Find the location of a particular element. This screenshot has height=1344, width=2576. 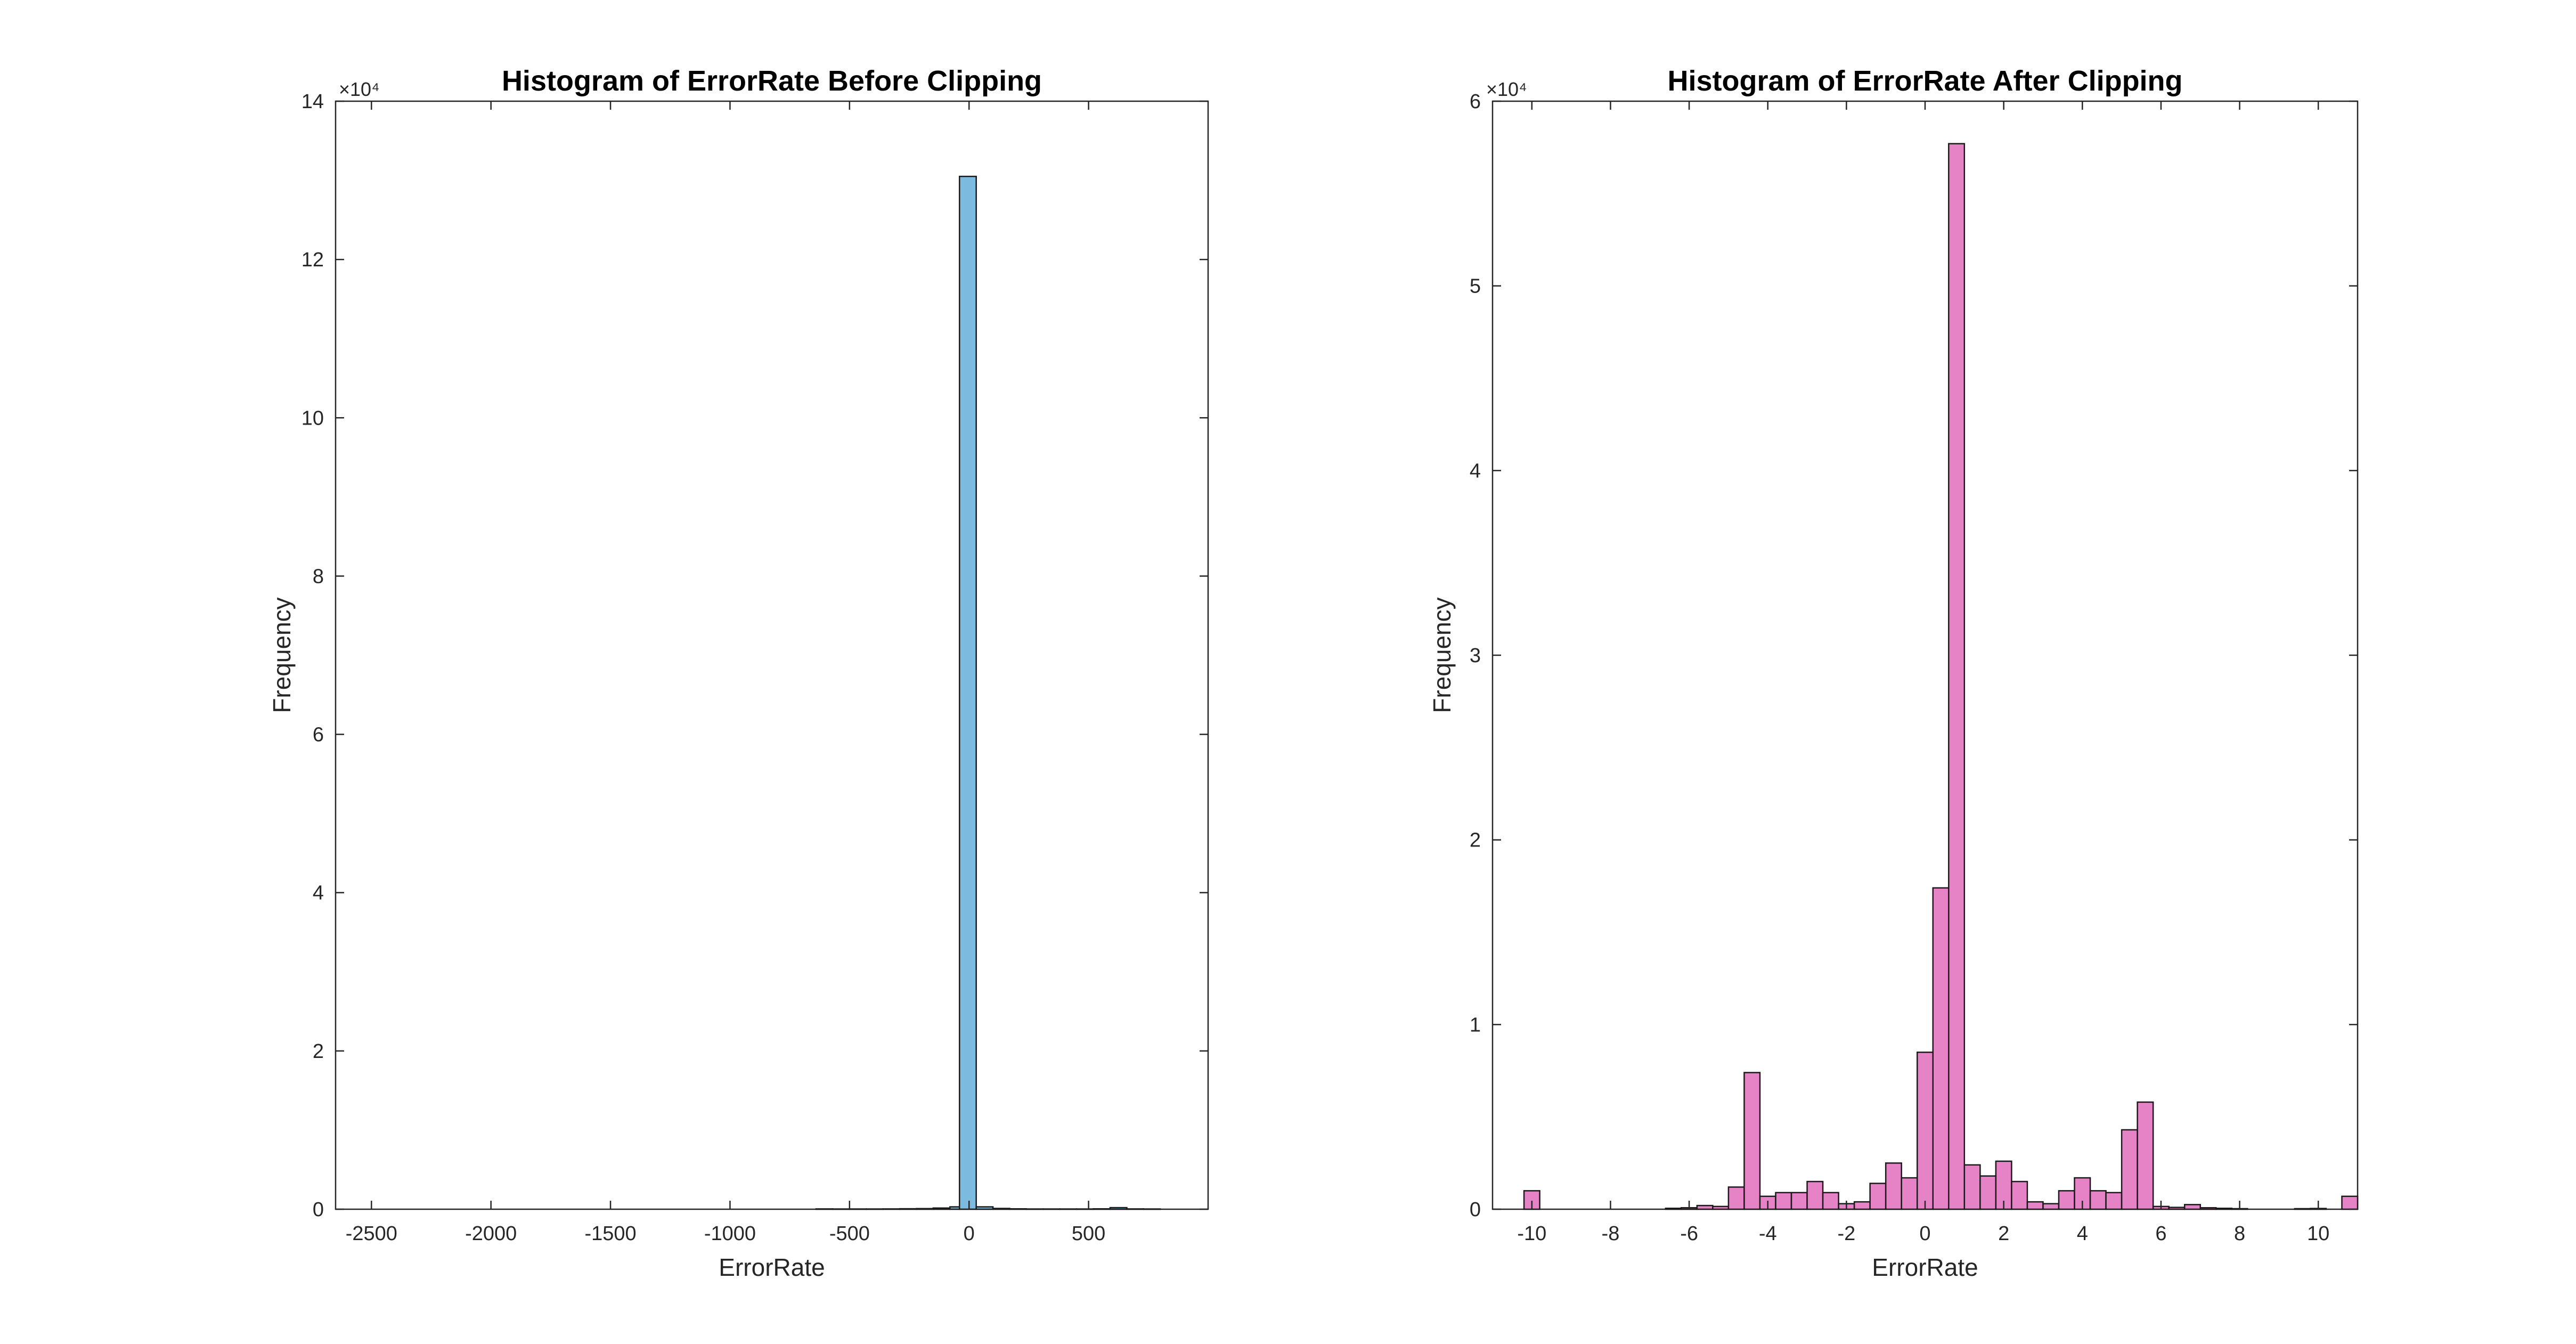

left-y-tick-label-0: 0 is located at coordinates (319, 1210).